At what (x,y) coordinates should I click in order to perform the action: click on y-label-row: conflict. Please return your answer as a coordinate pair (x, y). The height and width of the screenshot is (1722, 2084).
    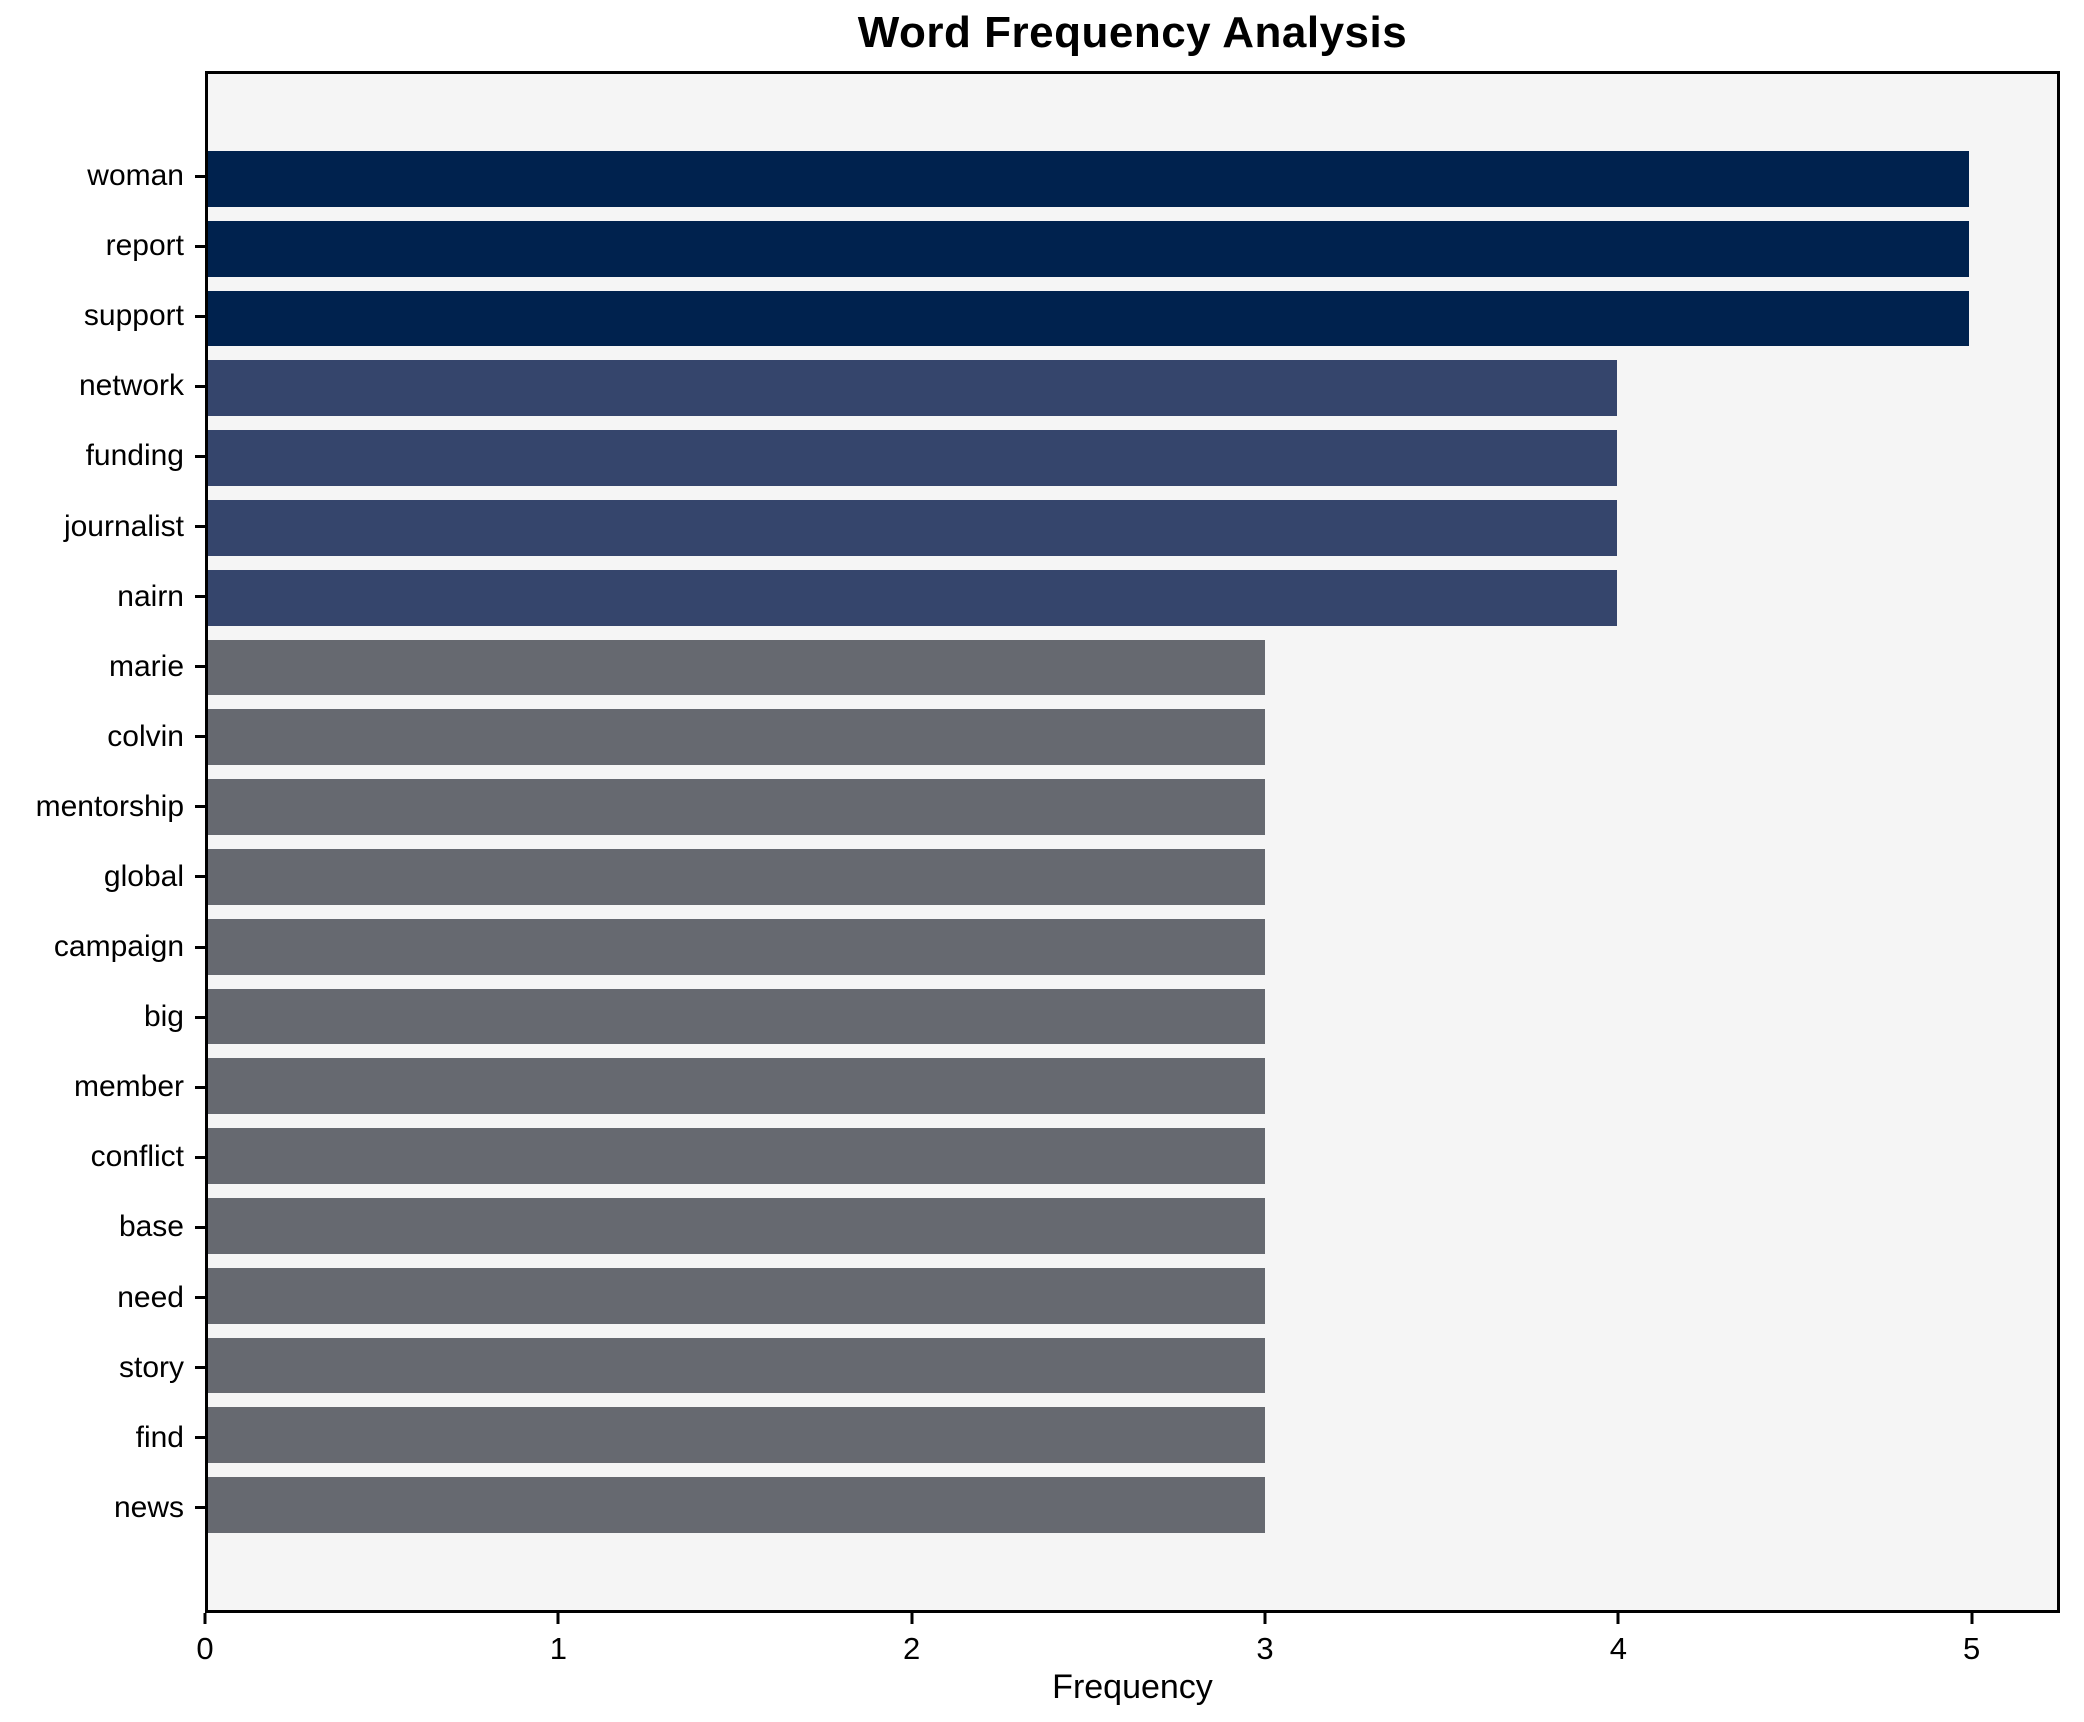
    Looking at the image, I should click on (102, 1157).